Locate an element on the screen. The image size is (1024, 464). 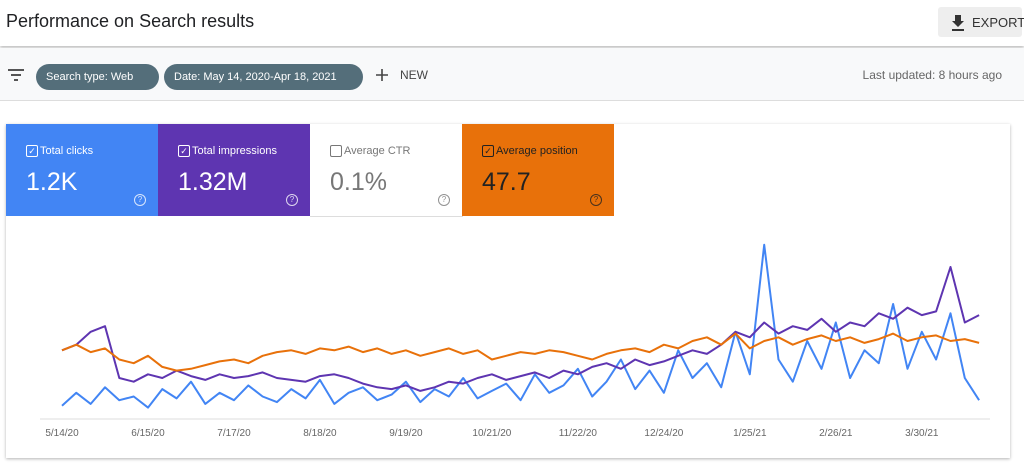
metric-card: ✓ Total clicks 1.2K? is located at coordinates (82, 170).